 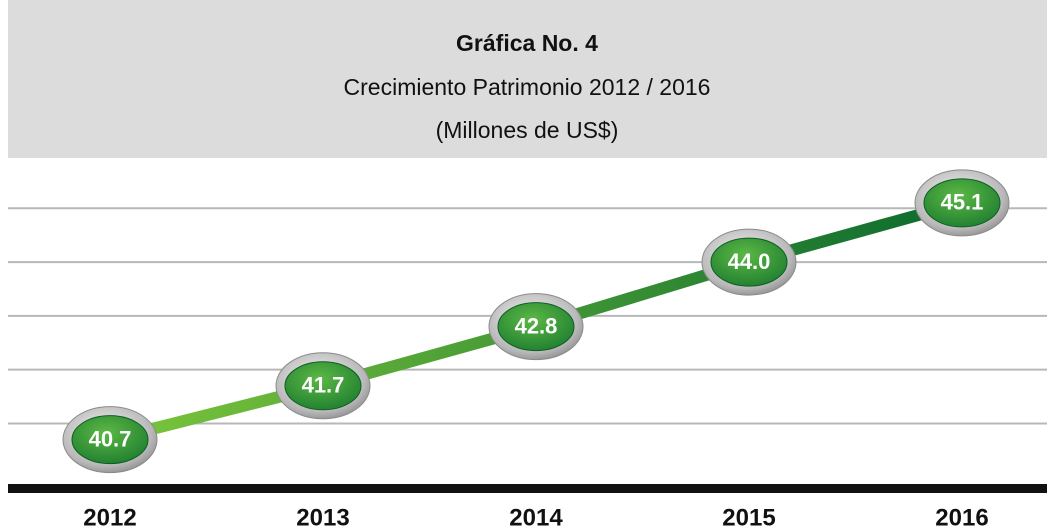 I want to click on data-label: 41.7, so click(x=323, y=385).